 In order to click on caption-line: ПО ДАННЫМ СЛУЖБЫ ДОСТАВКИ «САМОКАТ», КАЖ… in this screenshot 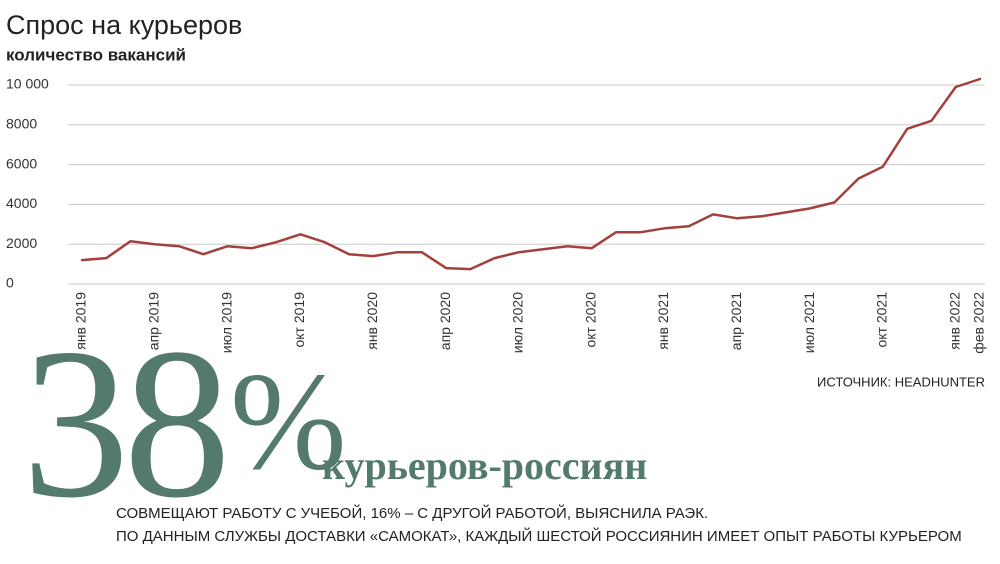, I will do `click(539, 536)`.